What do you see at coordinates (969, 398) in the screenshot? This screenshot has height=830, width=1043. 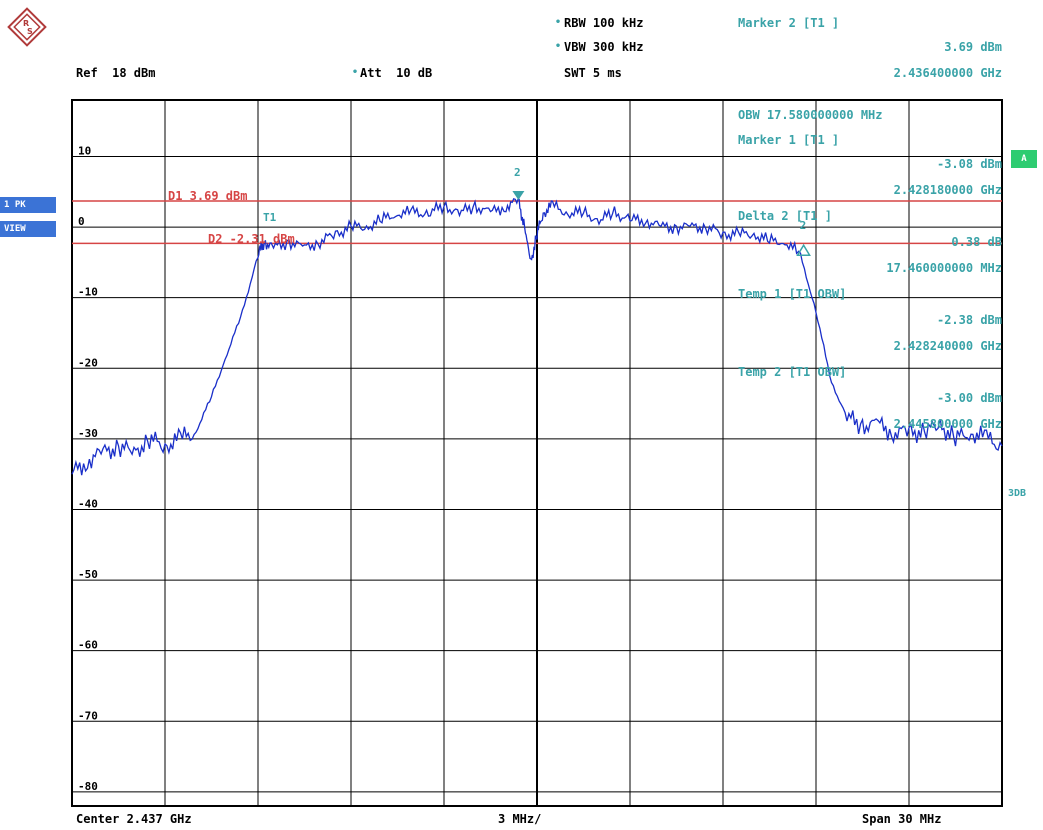 I see `info-panel-row: -3.00 dBm` at bounding box center [969, 398].